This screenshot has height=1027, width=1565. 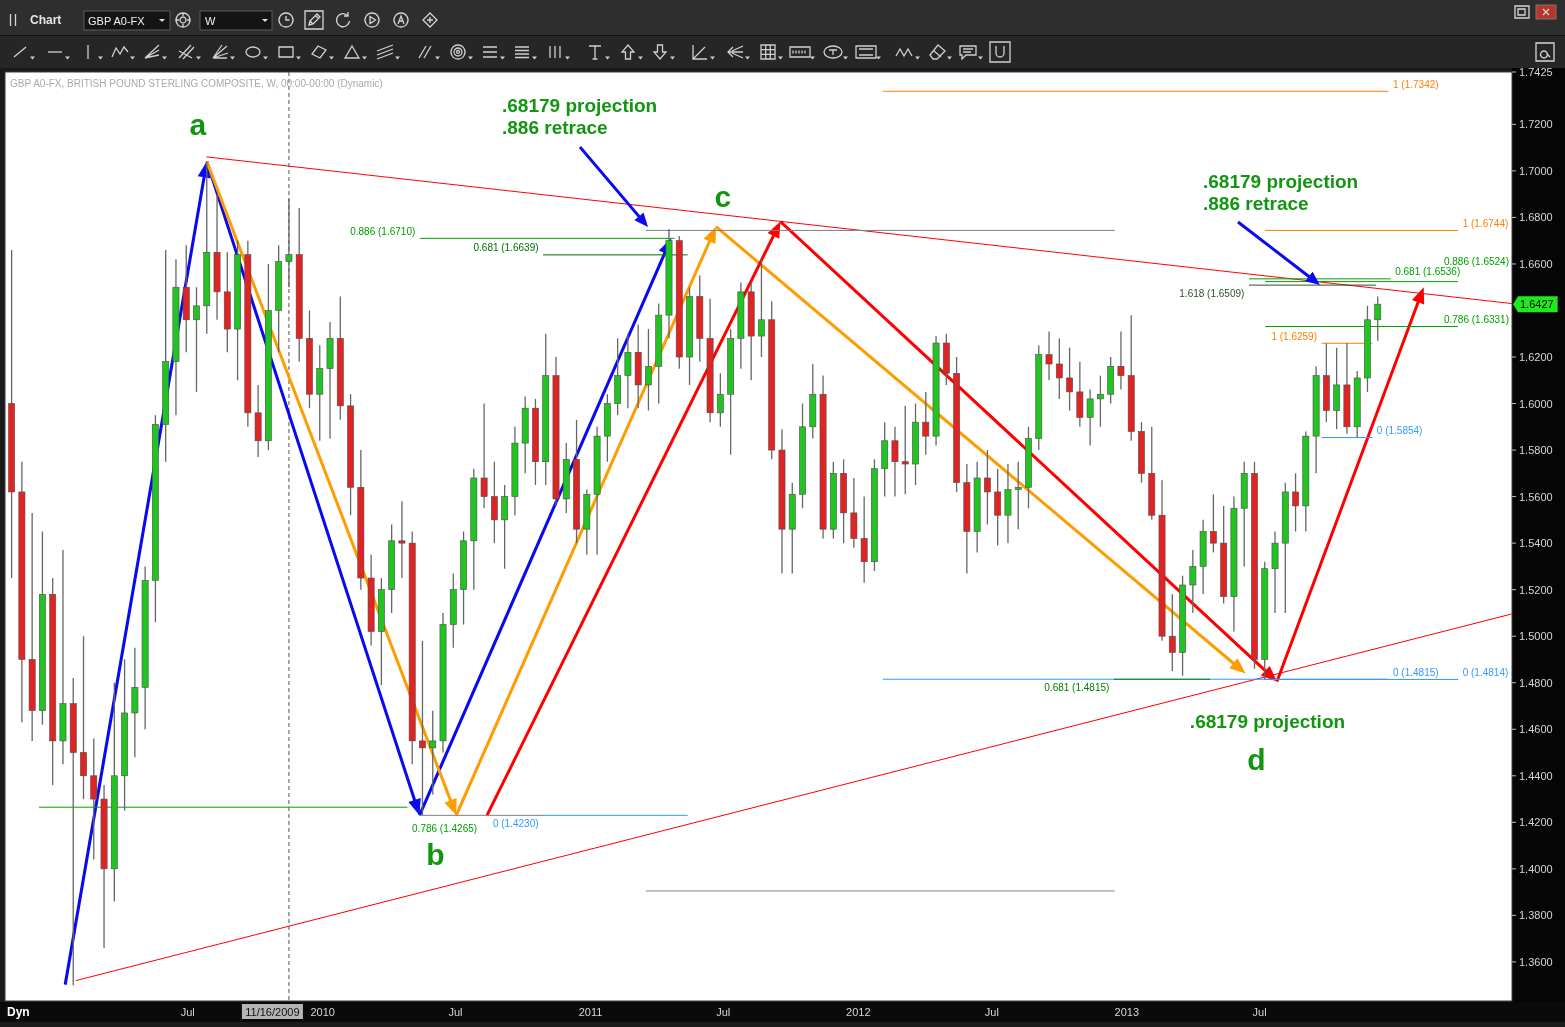 What do you see at coordinates (1537, 304) in the screenshot?
I see `text: 1.6427` at bounding box center [1537, 304].